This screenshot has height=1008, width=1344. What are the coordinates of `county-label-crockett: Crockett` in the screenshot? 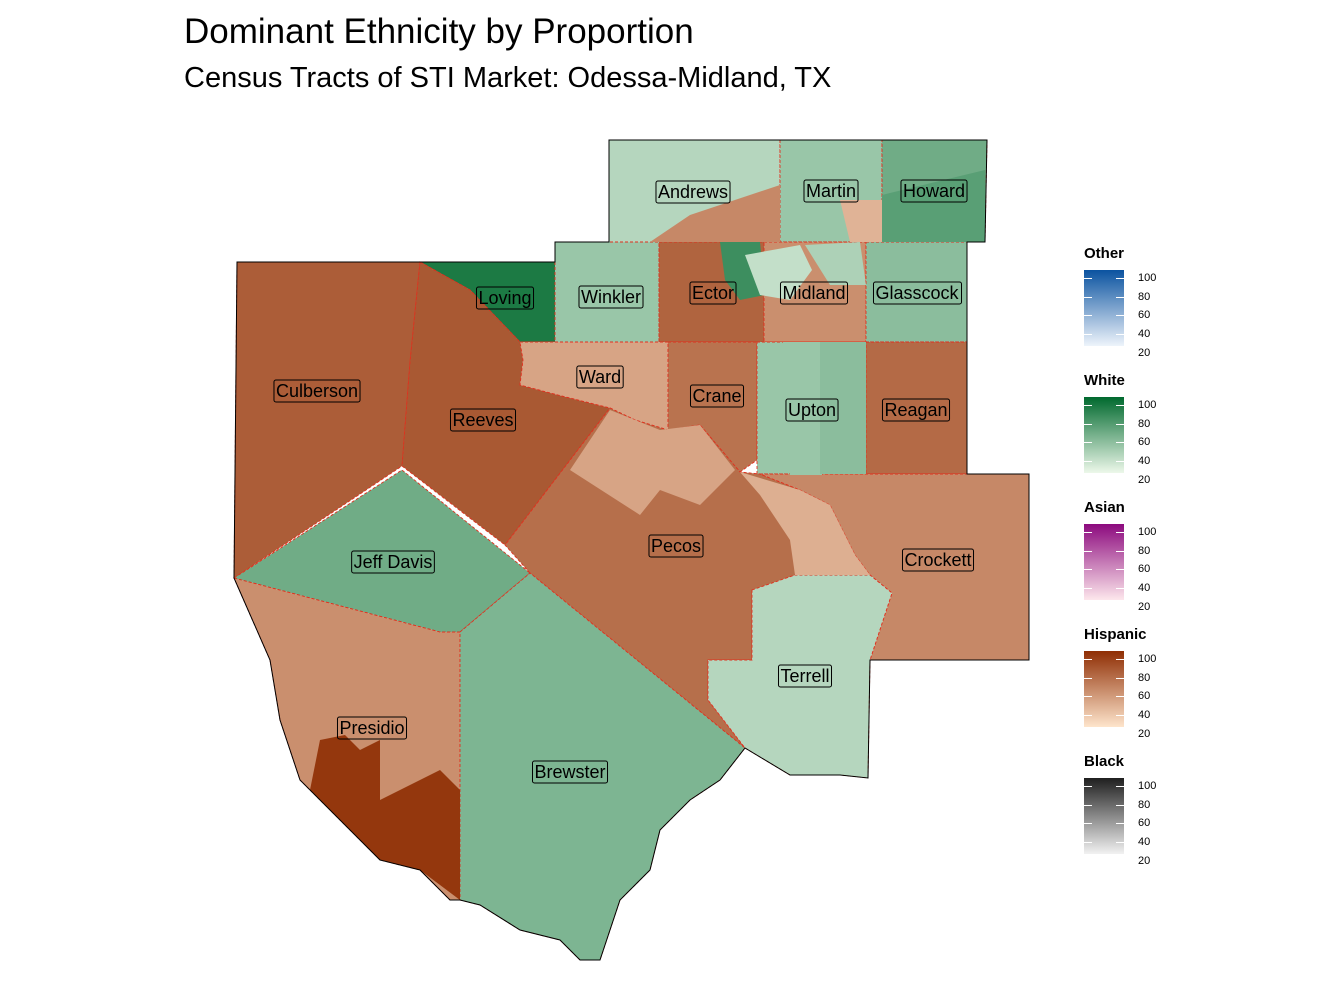 It's located at (938, 560).